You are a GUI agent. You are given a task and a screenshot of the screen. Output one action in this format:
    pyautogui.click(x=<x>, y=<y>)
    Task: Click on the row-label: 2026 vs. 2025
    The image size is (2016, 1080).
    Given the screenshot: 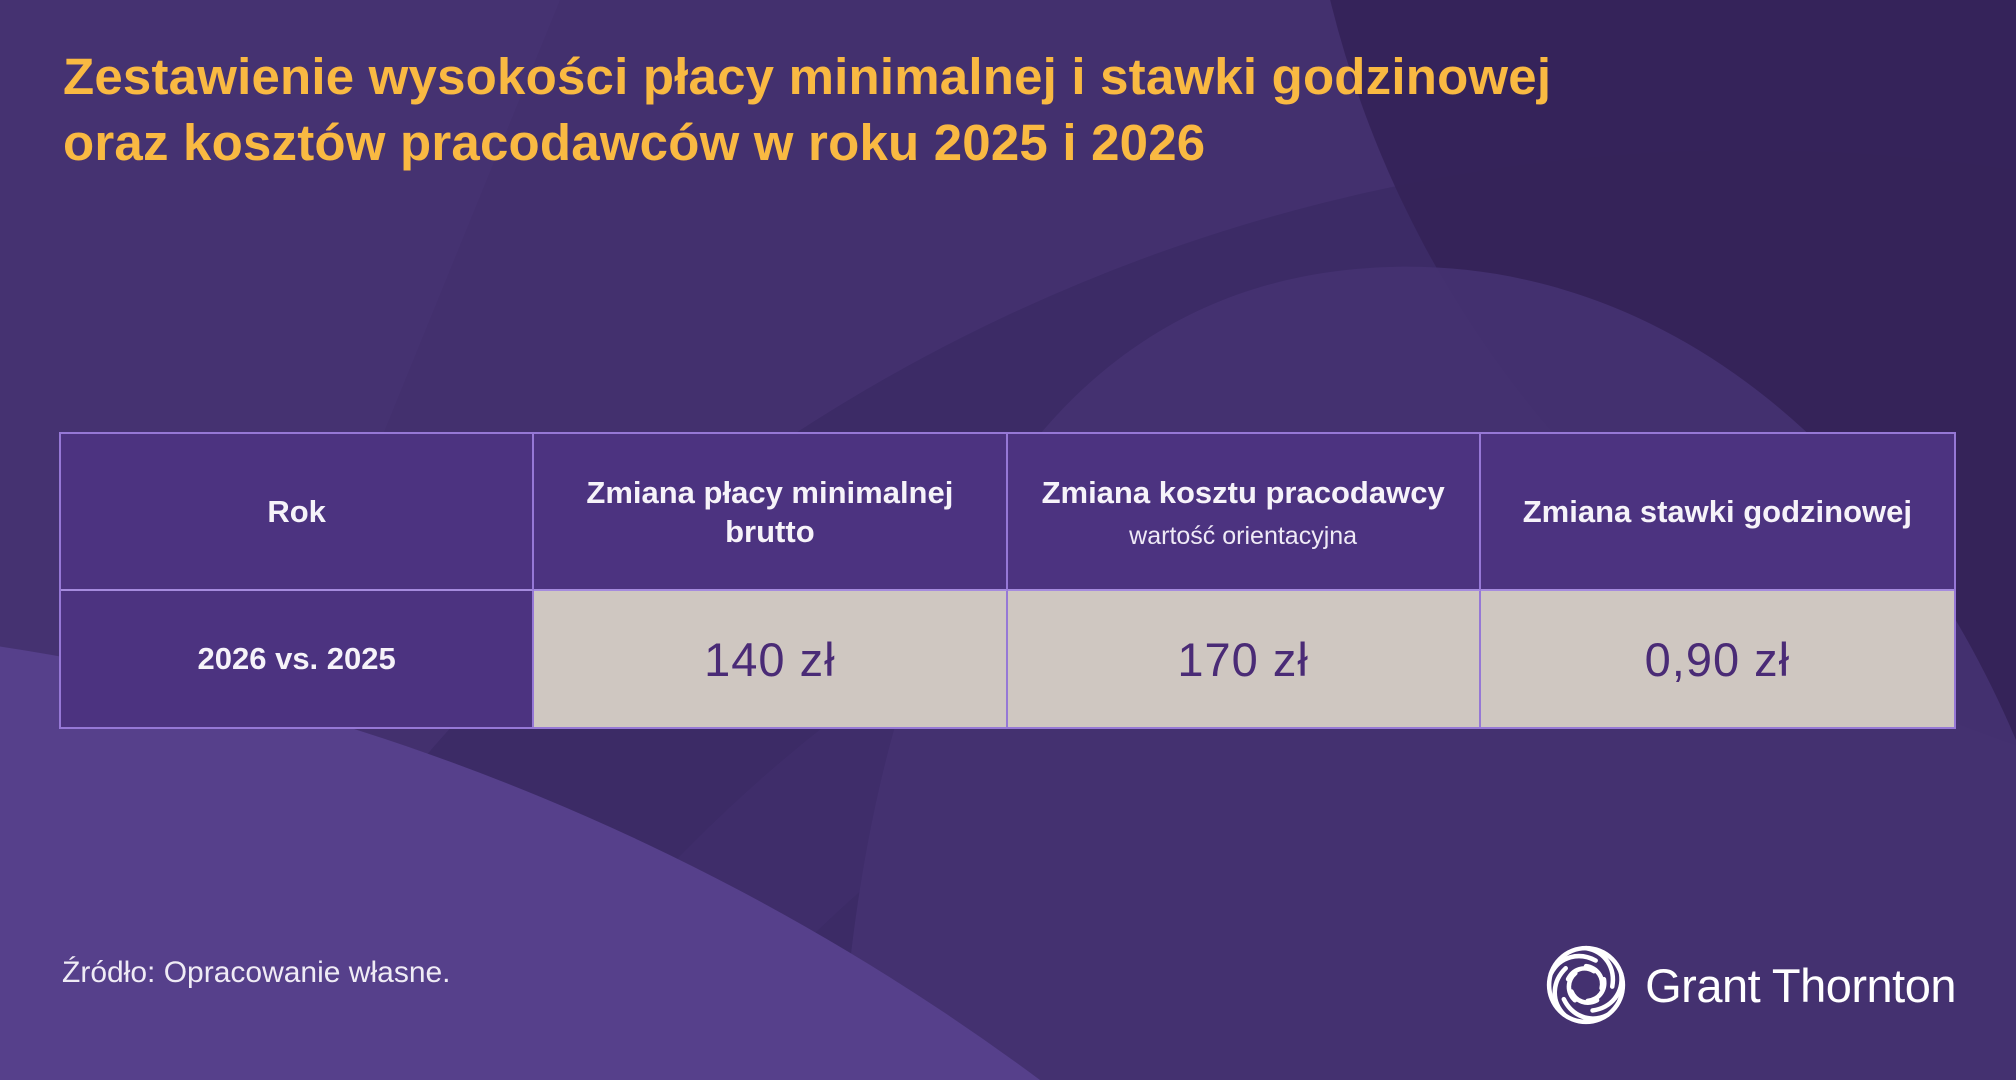 What is the action you would take?
    pyautogui.click(x=296, y=658)
    